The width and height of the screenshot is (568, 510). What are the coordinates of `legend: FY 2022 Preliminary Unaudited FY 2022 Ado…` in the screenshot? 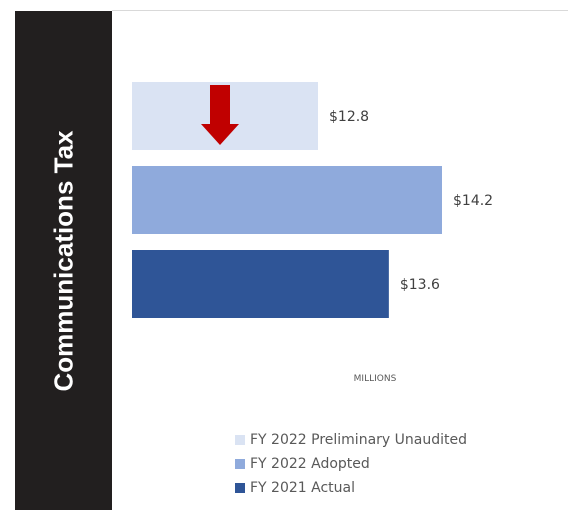 It's located at (351, 464).